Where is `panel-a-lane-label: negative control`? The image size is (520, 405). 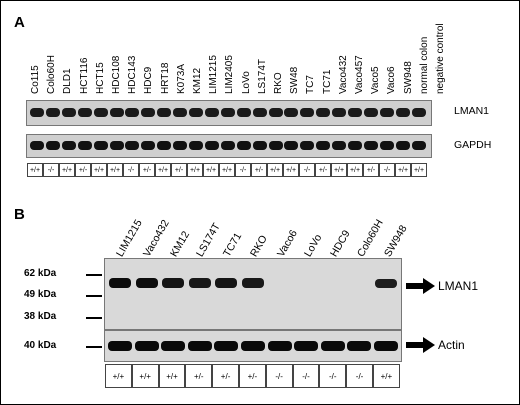 panel-a-lane-label: negative control is located at coordinates (440, 58).